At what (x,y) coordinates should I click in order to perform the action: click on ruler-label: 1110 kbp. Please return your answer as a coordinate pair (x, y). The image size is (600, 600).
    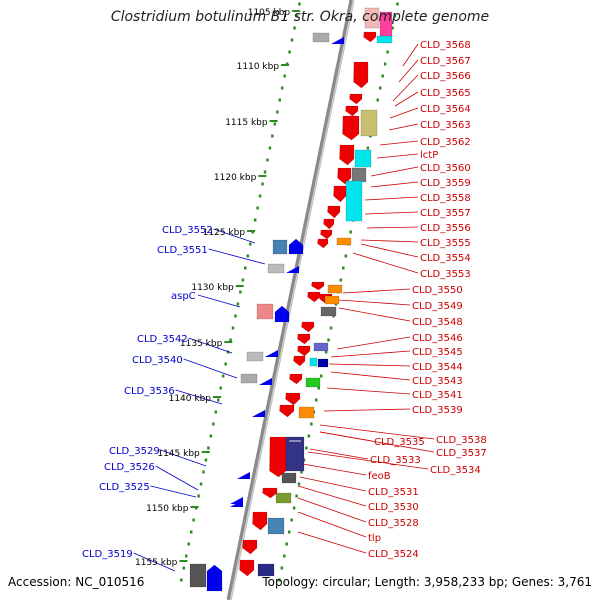
    Looking at the image, I should click on (258, 67).